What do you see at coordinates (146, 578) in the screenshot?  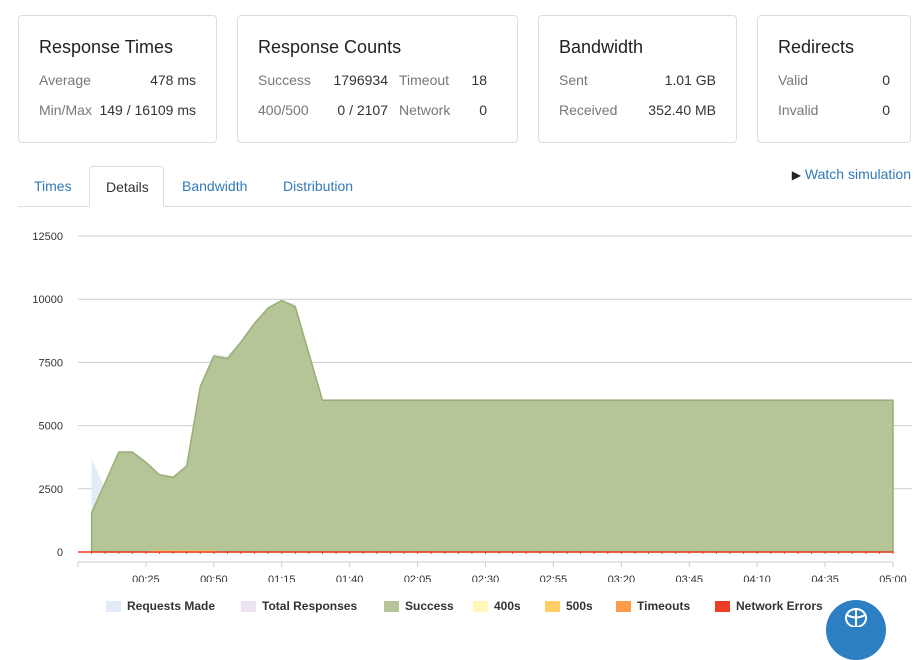 I see `x-tick-label: 00:25` at bounding box center [146, 578].